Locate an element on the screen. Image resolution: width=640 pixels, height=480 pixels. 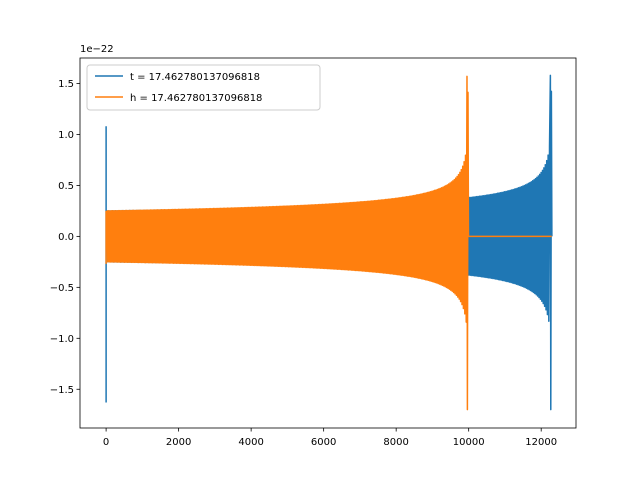
legend-box is located at coordinates (203, 87).